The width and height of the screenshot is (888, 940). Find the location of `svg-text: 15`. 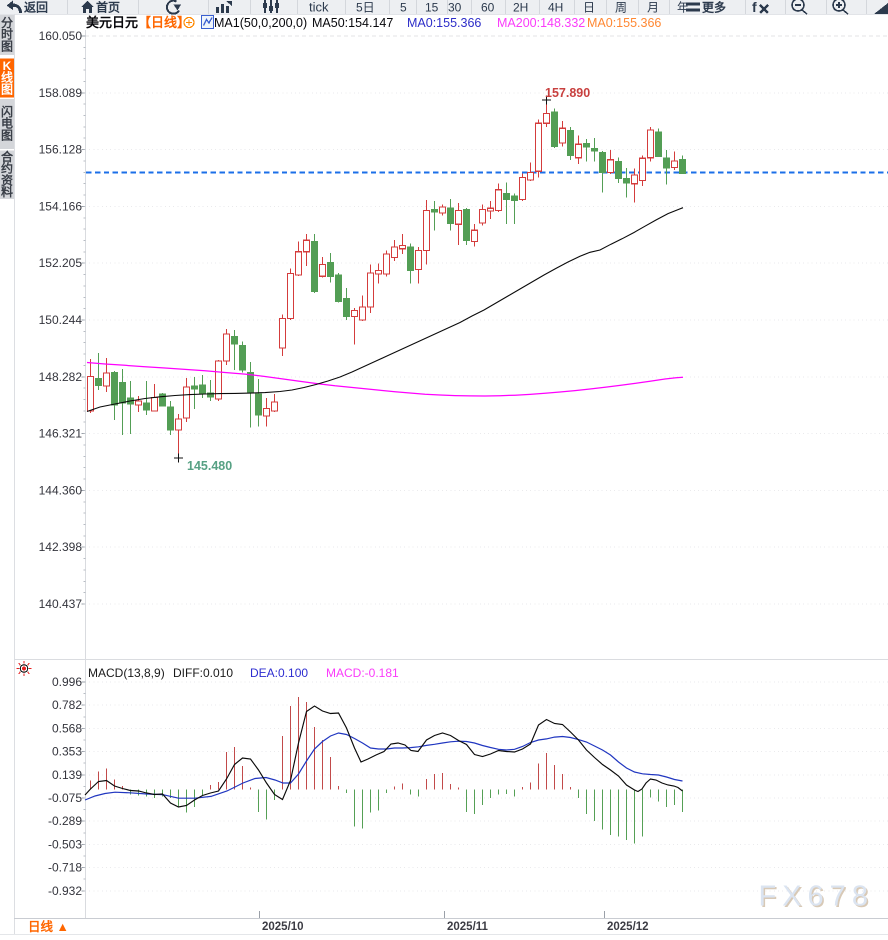

svg-text: 15 is located at coordinates (432, 8).